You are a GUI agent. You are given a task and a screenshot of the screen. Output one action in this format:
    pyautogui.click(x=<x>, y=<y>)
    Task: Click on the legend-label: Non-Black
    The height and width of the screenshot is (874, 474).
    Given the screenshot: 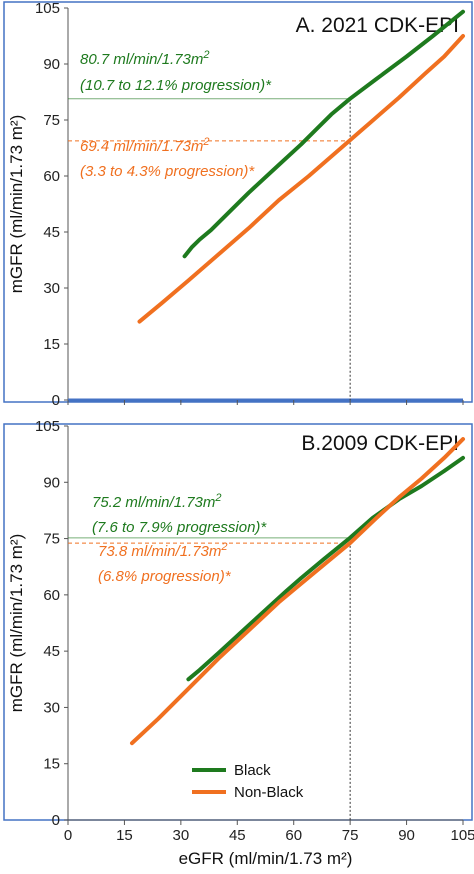 What is the action you would take?
    pyautogui.click(x=269, y=792)
    